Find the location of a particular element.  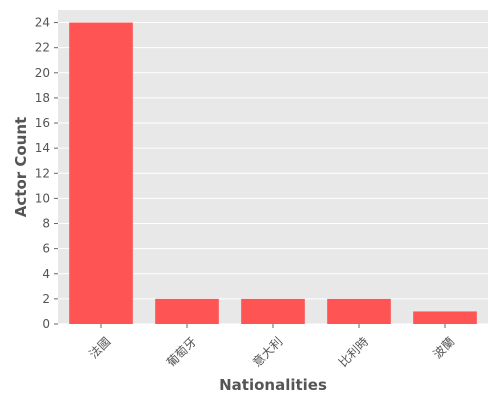

y-tick-label: 20 is located at coordinates (42, 73).